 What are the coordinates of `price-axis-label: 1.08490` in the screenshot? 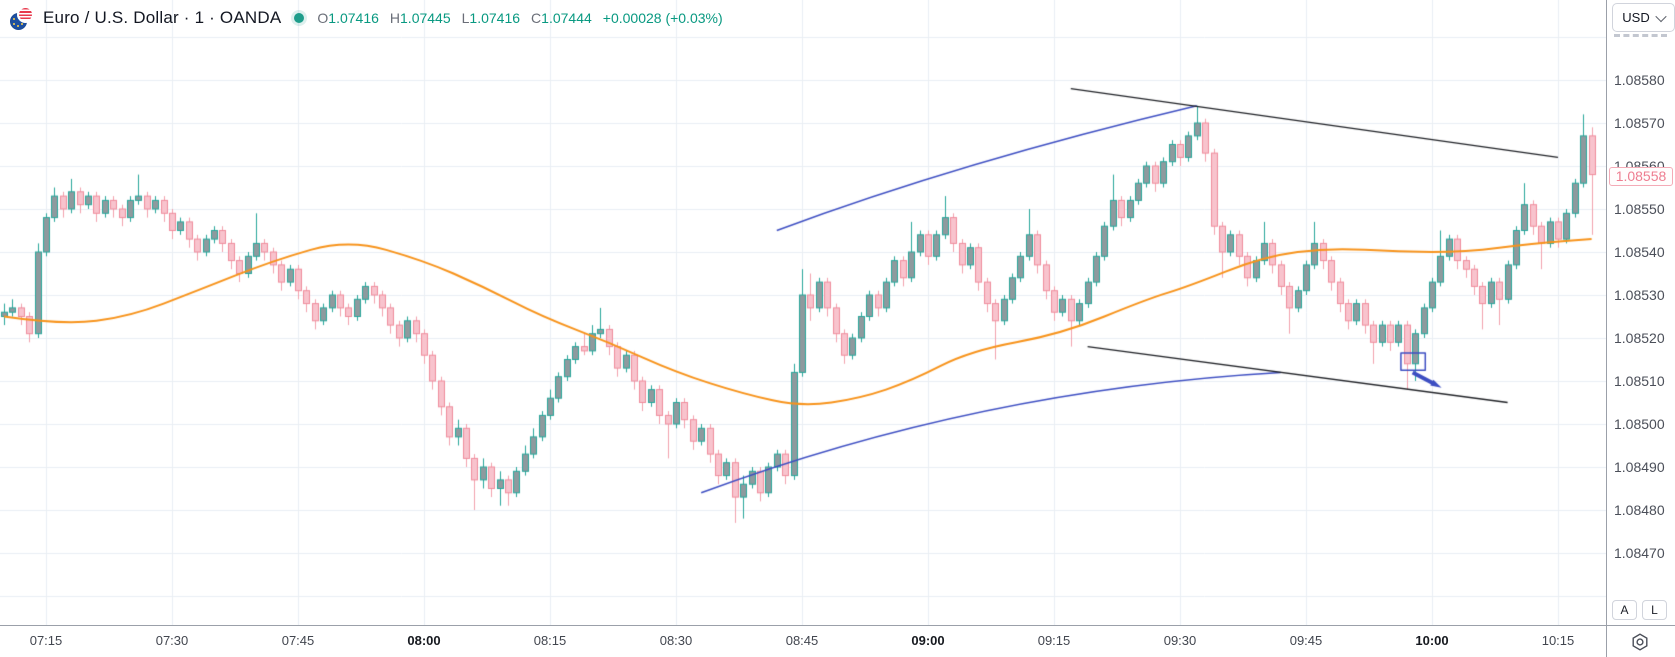 It's located at (1639, 467).